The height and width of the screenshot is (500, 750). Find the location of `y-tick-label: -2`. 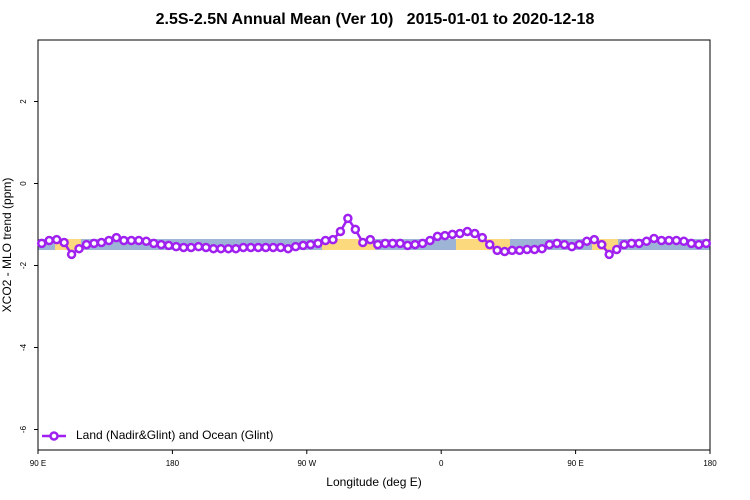

y-tick-label: -2 is located at coordinates (23, 265).